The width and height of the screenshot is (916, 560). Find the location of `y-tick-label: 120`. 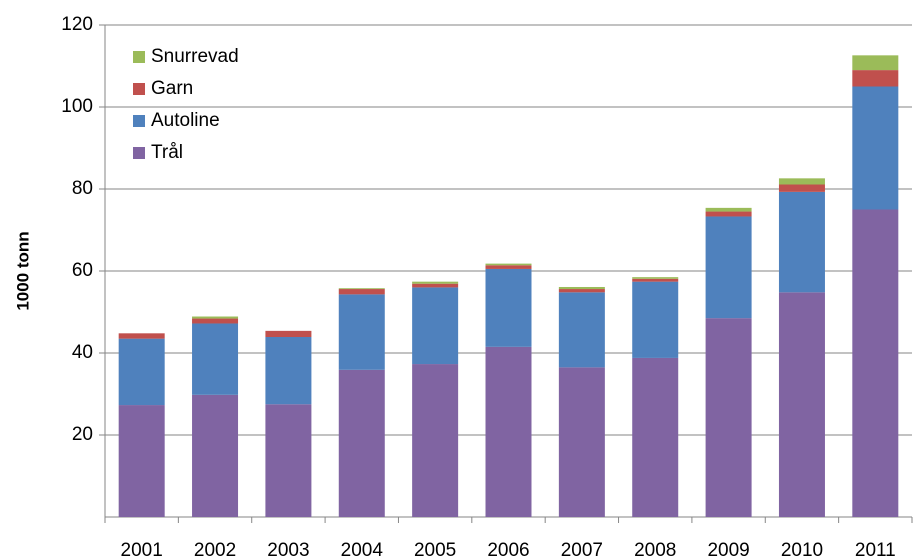

y-tick-label: 120 is located at coordinates (77, 24).